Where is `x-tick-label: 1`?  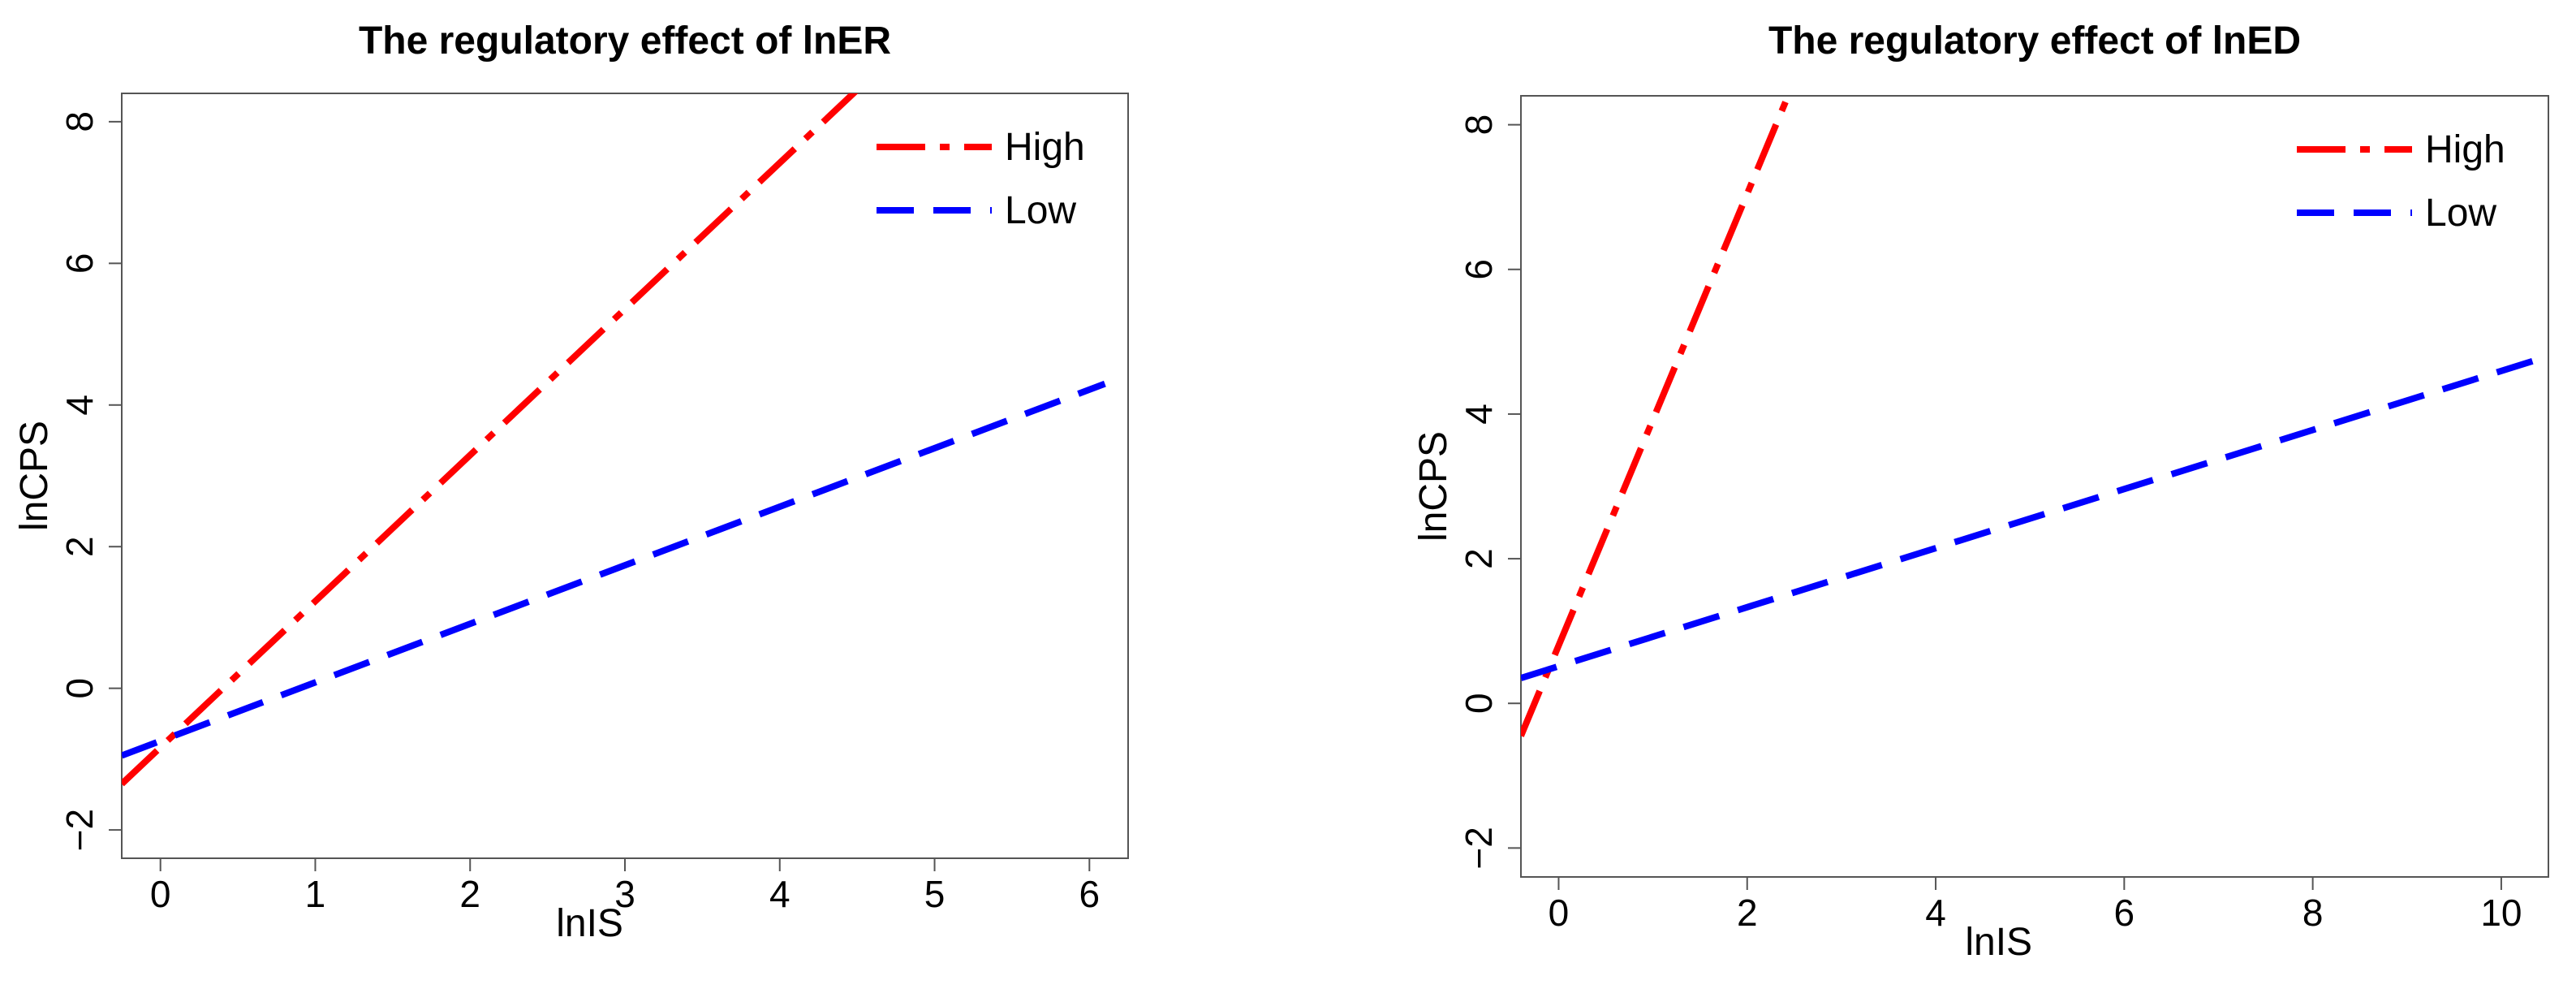 x-tick-label: 1 is located at coordinates (316, 894).